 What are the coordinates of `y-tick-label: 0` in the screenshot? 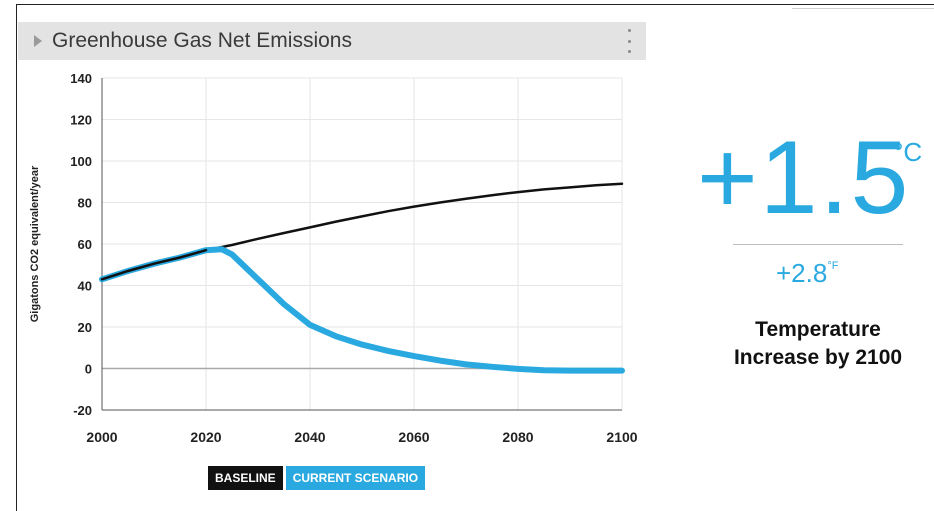 It's located at (88, 369).